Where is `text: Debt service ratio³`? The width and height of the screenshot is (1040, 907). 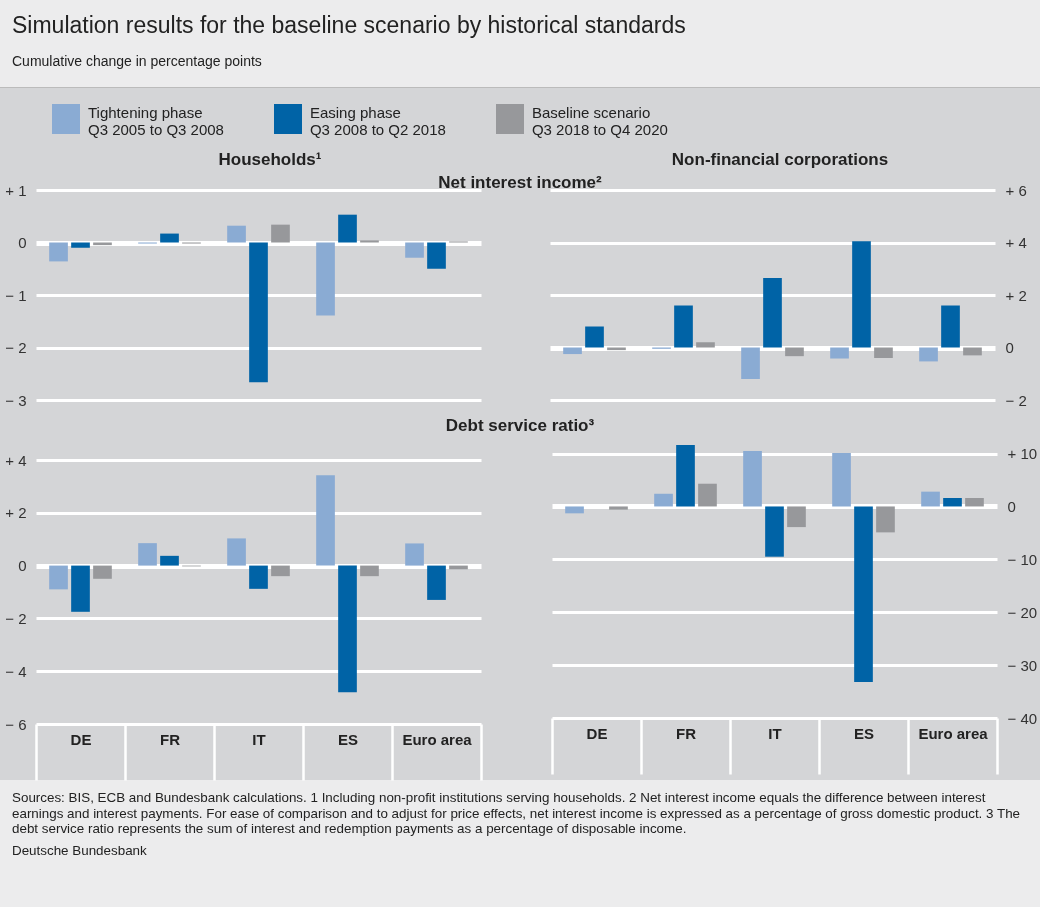
text: Debt service ratio³ is located at coordinates (520, 426).